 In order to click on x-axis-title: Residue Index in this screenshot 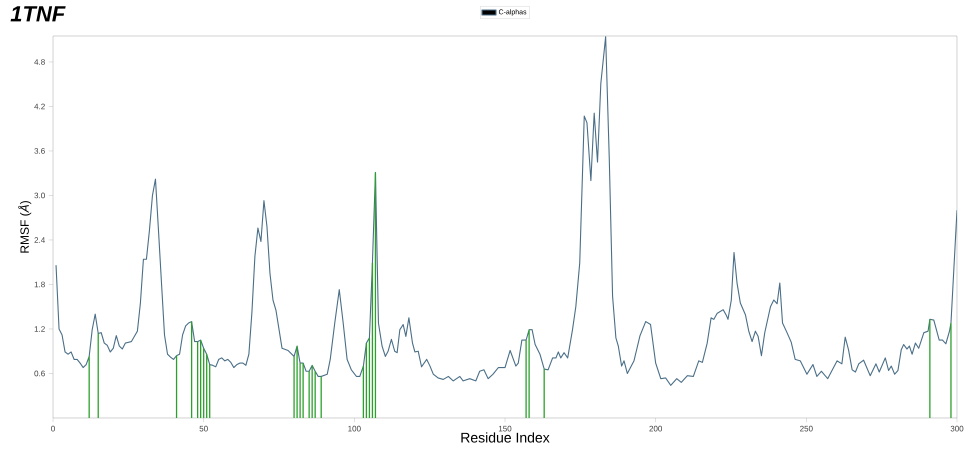, I will do `click(505, 437)`.